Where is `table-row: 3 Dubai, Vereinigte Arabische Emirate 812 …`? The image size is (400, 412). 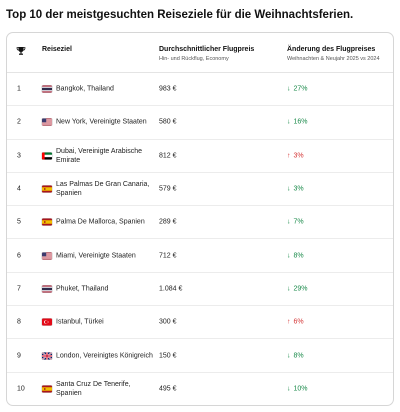
table-row: 3 Dubai, Vereinigte Arabische Emirate 812 … is located at coordinates (200, 156).